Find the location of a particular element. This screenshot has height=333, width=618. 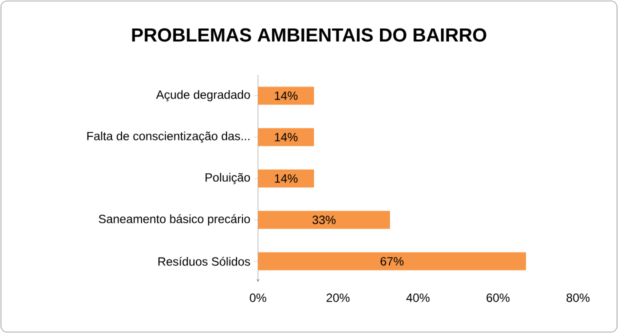

x-tick-label: 20% is located at coordinates (338, 298).